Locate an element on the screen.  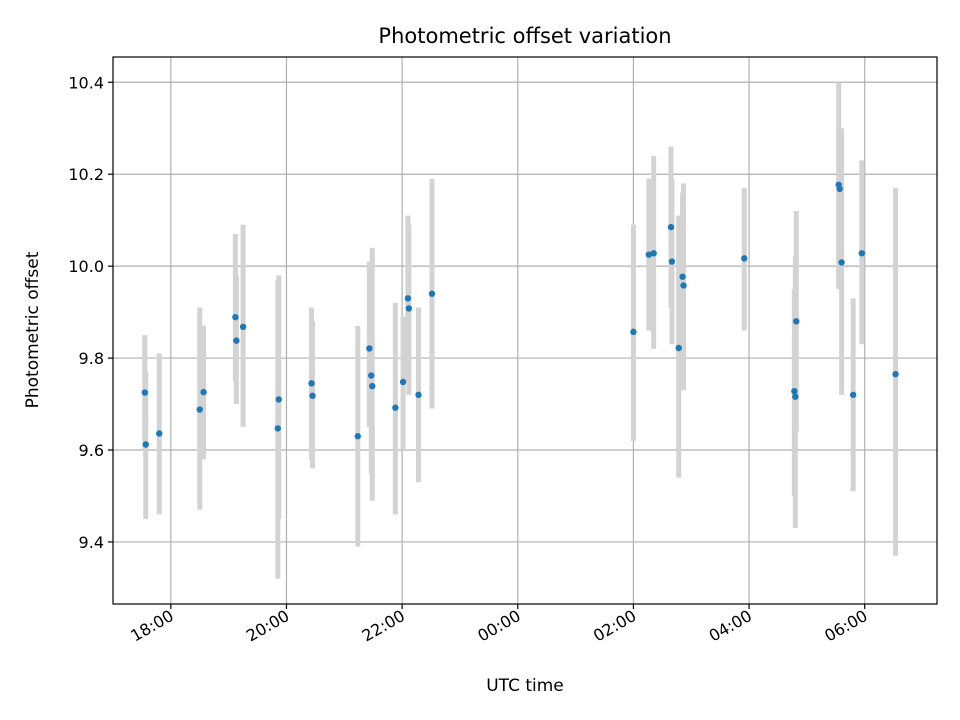
chart-title: Photometric offset variation is located at coordinates (524, 36).